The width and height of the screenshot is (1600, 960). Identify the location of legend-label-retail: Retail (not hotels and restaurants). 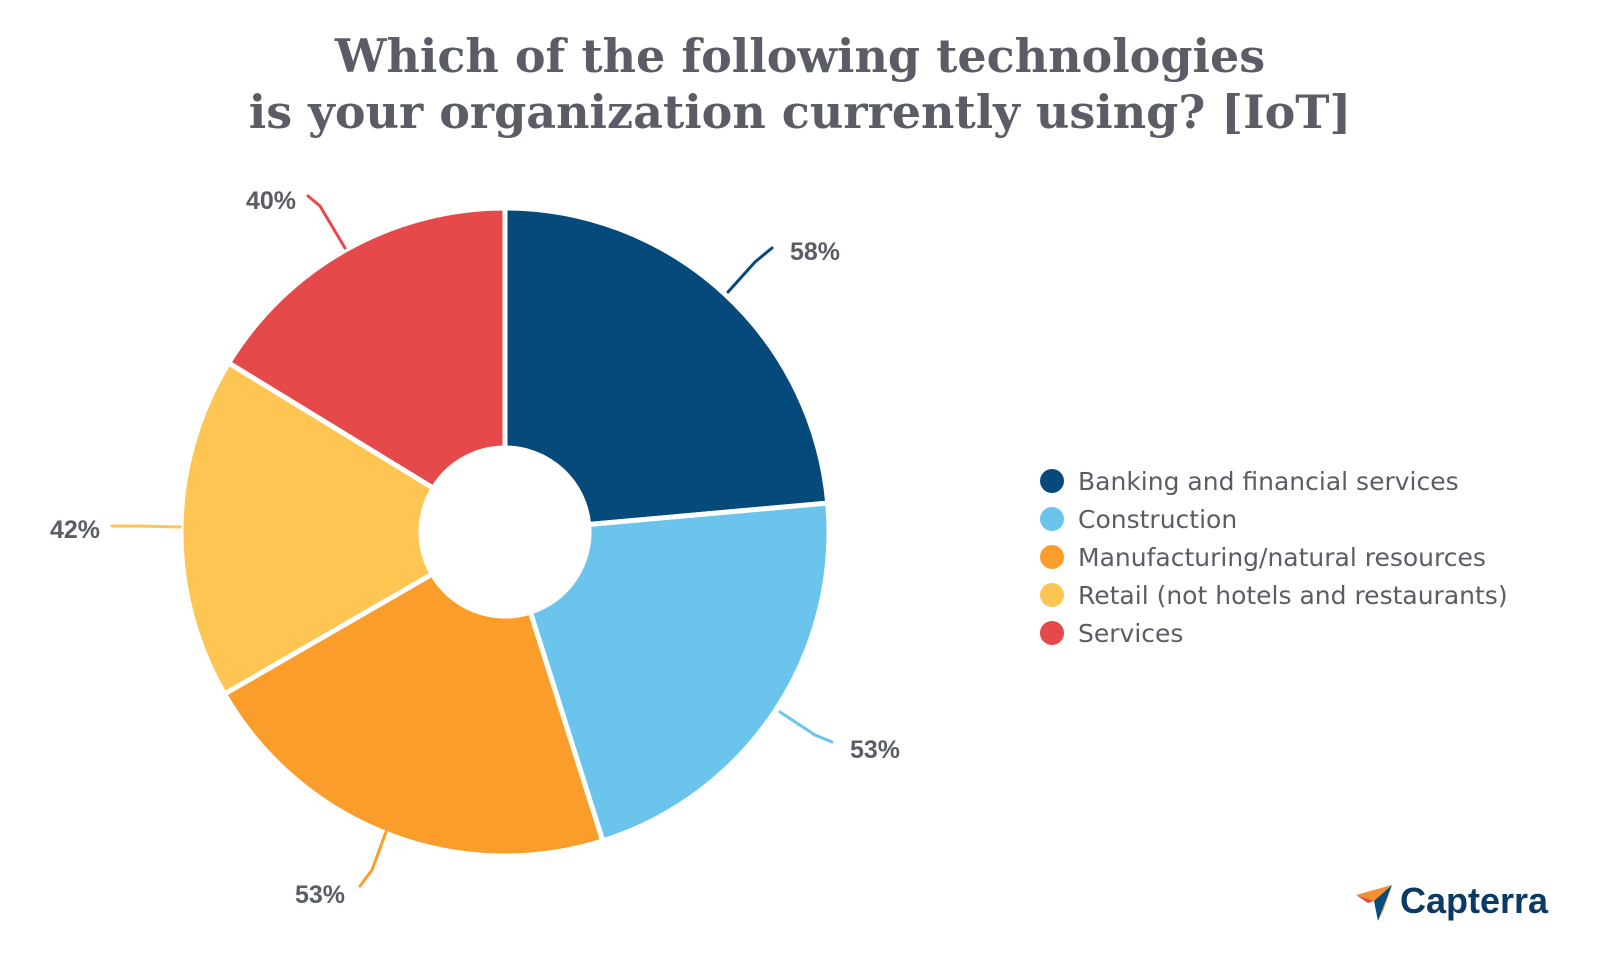
(1293, 595).